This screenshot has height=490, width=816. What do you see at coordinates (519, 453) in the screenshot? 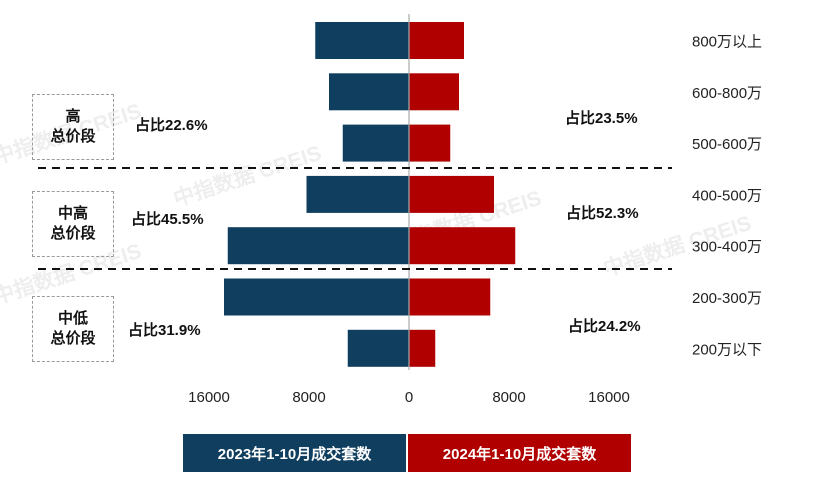
I see `legend-item-2024: 2024年1-10月成交套数` at bounding box center [519, 453].